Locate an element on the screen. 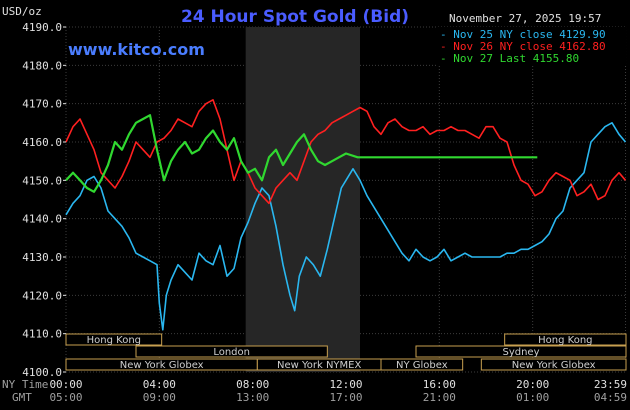 Image resolution: width=630 pixels, height=410 pixels. session-label: Sydney is located at coordinates (520, 352).